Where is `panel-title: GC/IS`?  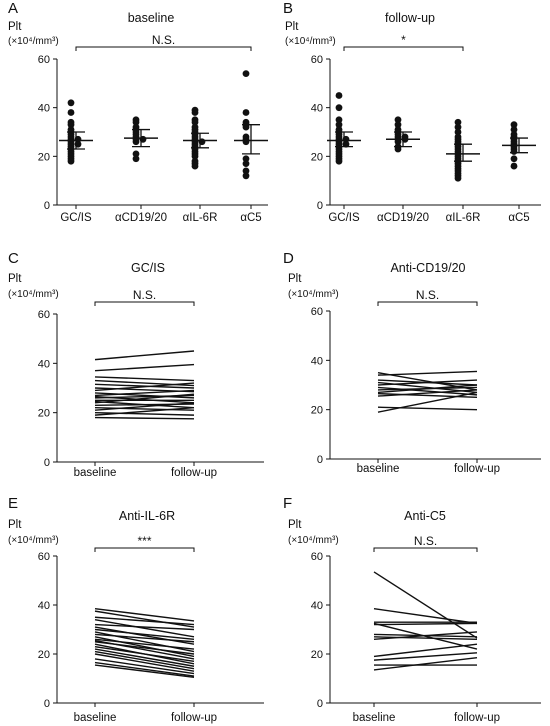 panel-title: GC/IS is located at coordinates (148, 268).